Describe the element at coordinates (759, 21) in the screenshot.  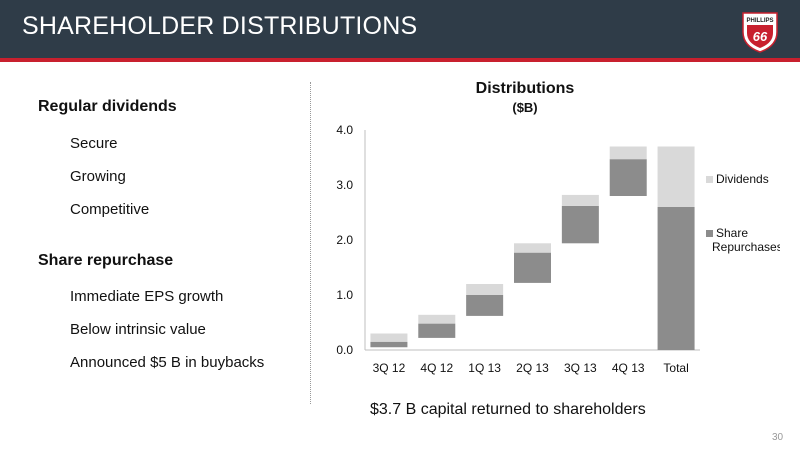
I see `logo-text-top: PHILLIPS` at that location.